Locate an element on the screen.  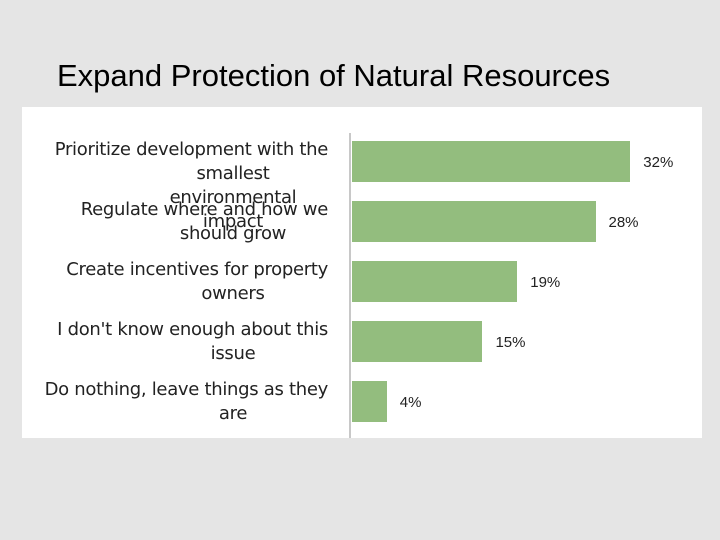
category-label-line: Create incentives for property is located at coordinates (197, 269).